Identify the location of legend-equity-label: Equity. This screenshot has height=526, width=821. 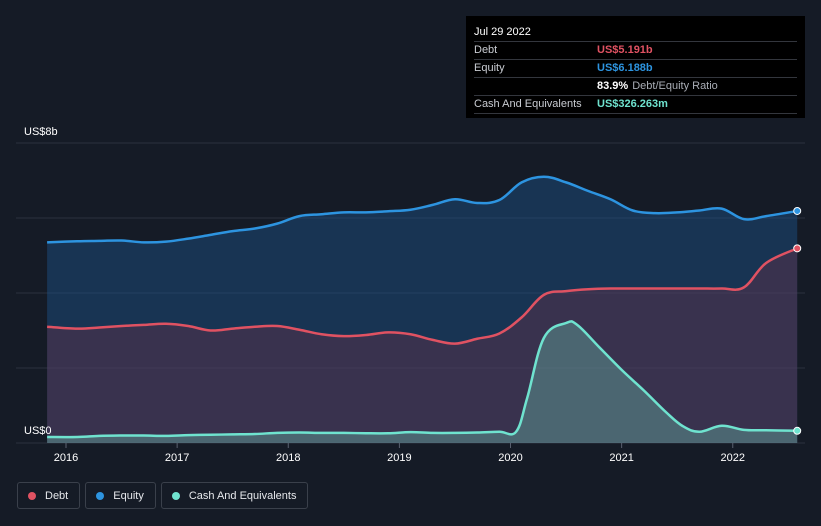
(128, 495).